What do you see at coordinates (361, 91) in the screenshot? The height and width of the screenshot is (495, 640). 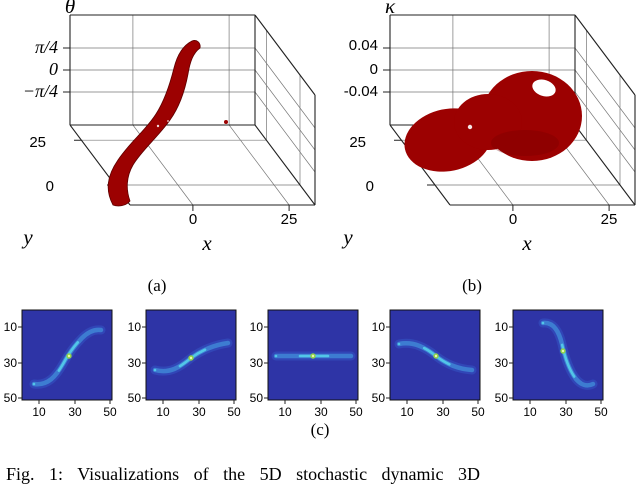 I see `z-tick-label: -0.04` at bounding box center [361, 91].